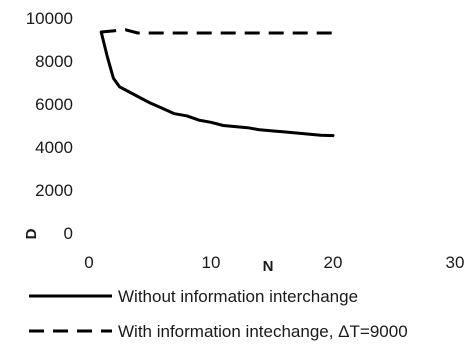 Image resolution: width=471 pixels, height=348 pixels. What do you see at coordinates (54, 104) in the screenshot?
I see `y-tick-label: 6000` at bounding box center [54, 104].